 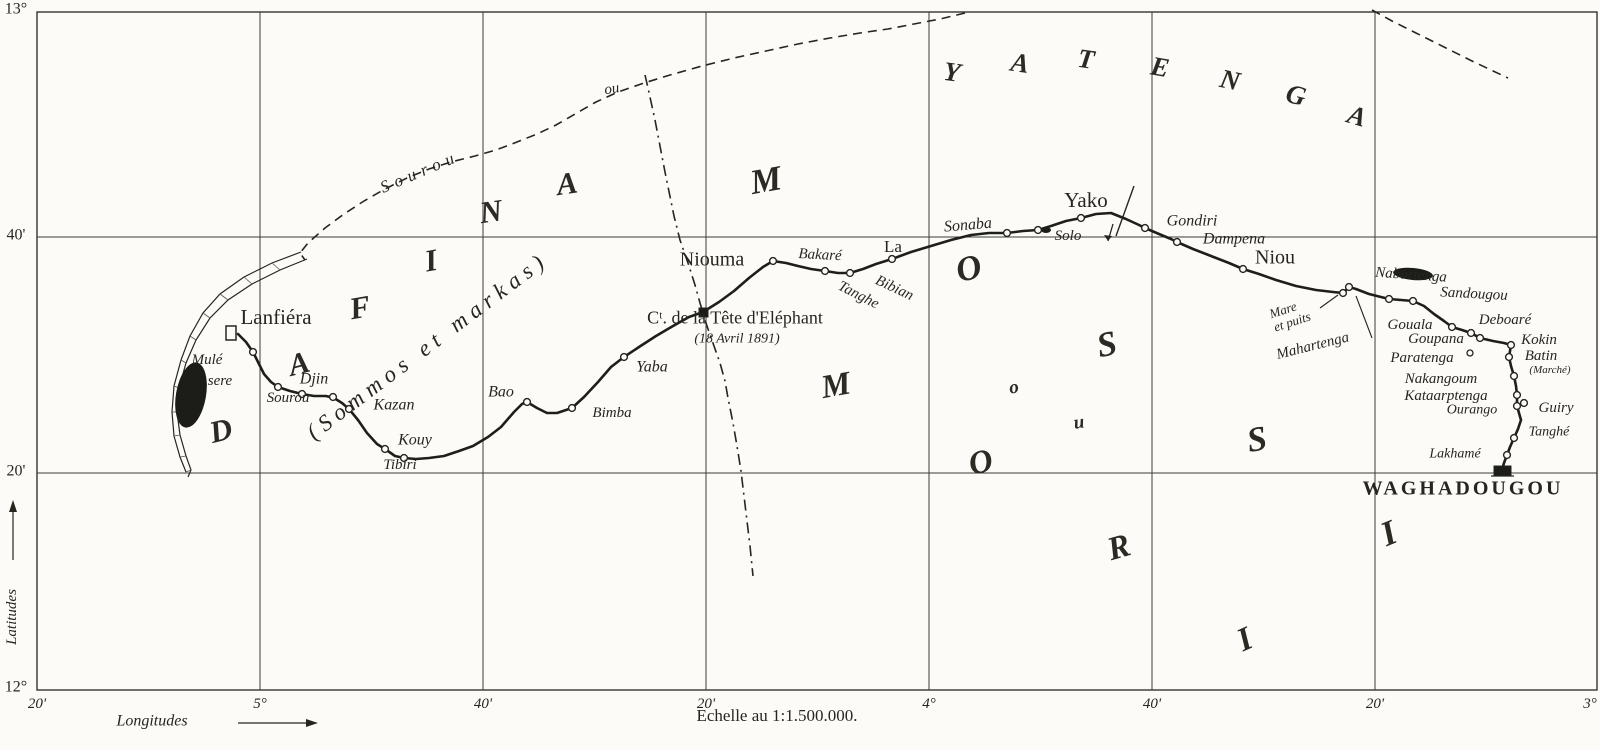 What do you see at coordinates (820, 255) in the screenshot?
I see `place-label-bakare: Bakaré` at bounding box center [820, 255].